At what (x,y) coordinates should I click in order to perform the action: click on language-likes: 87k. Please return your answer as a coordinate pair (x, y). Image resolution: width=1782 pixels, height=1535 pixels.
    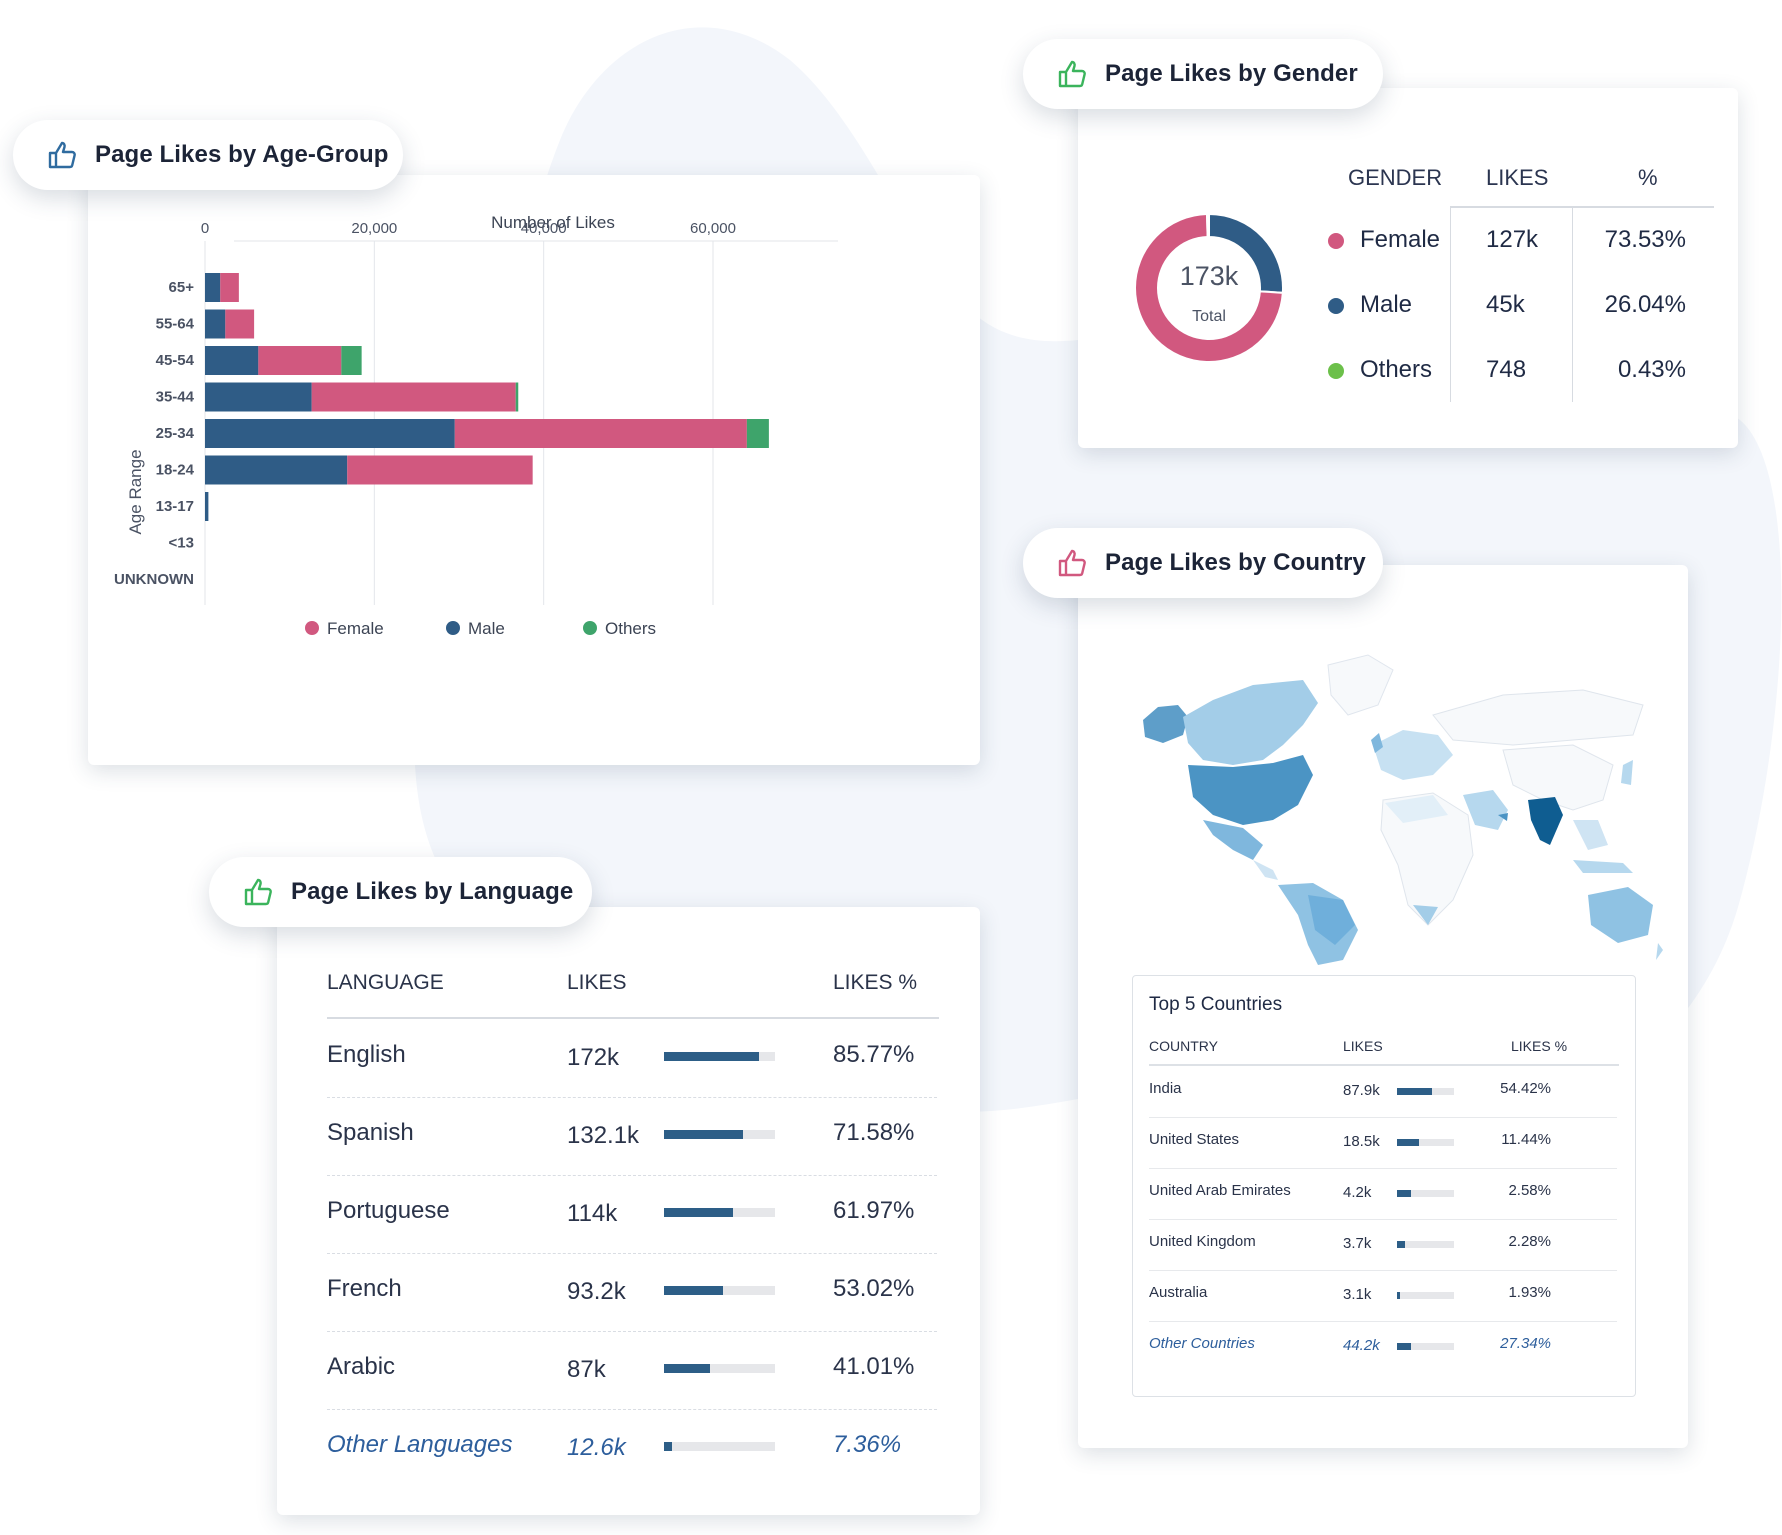
    Looking at the image, I should click on (586, 1369).